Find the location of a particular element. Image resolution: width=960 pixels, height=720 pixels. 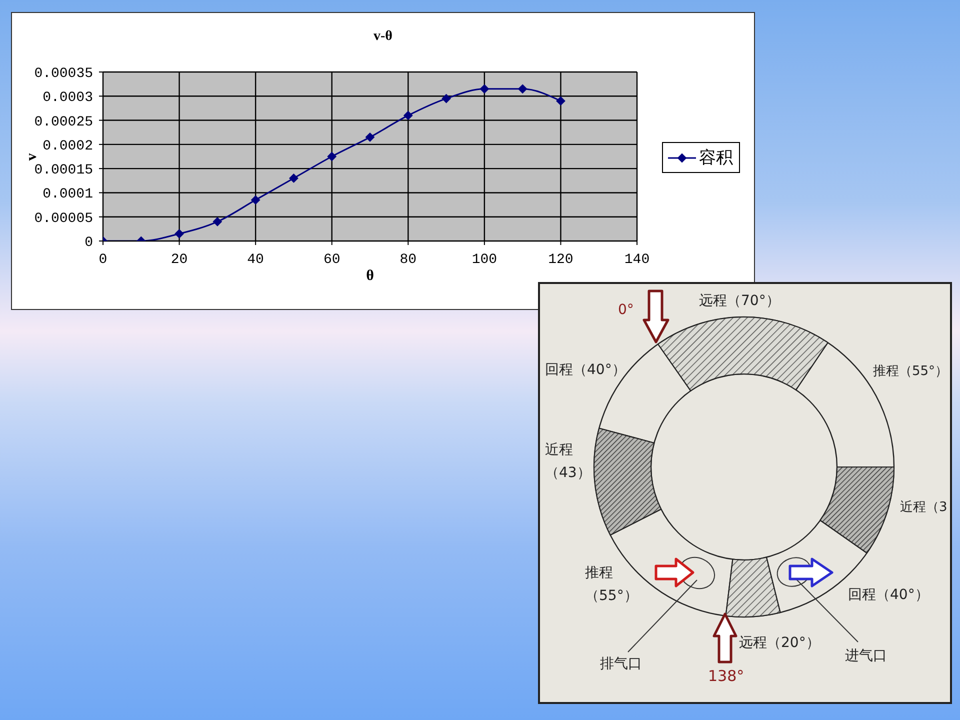

y-tick-label: 0 is located at coordinates (88, 242).